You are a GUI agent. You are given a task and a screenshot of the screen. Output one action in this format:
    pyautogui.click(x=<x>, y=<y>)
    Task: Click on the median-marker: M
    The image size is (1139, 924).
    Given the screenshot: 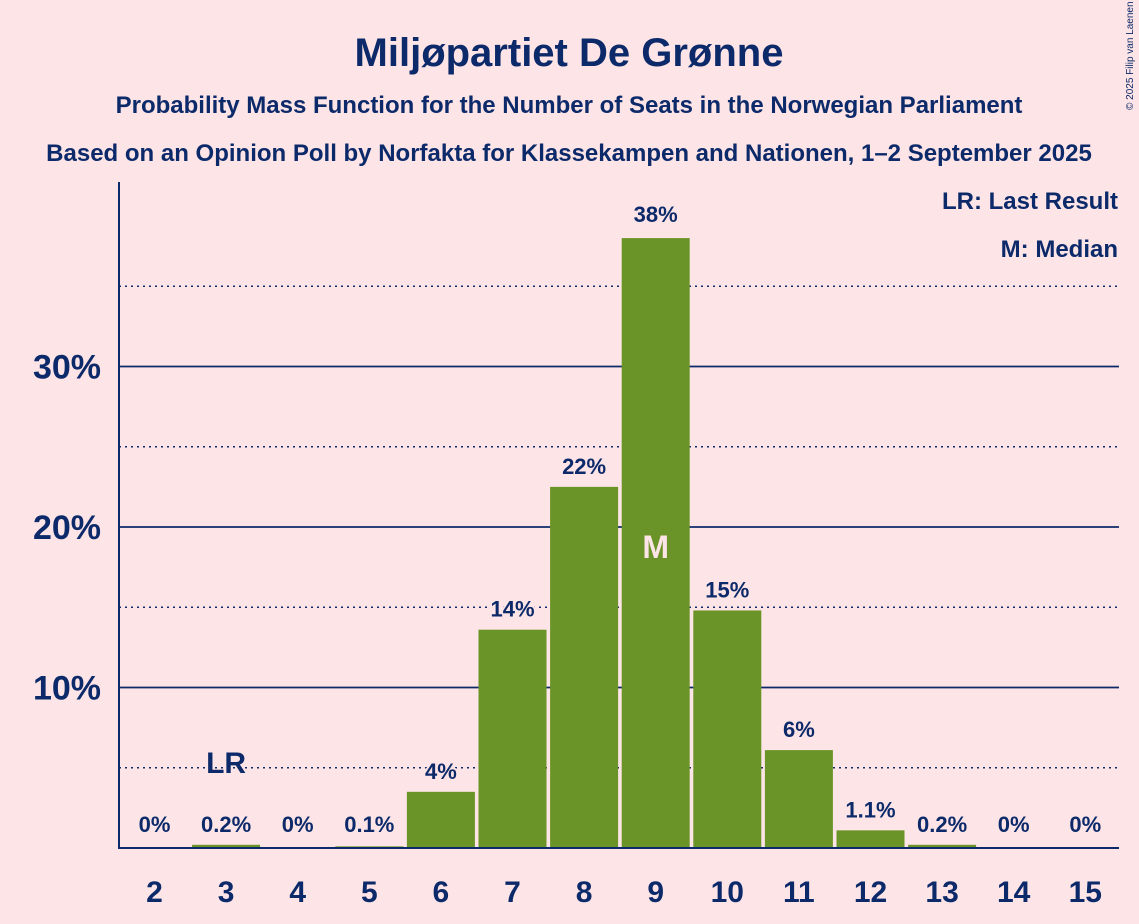 What is the action you would take?
    pyautogui.click(x=655, y=547)
    